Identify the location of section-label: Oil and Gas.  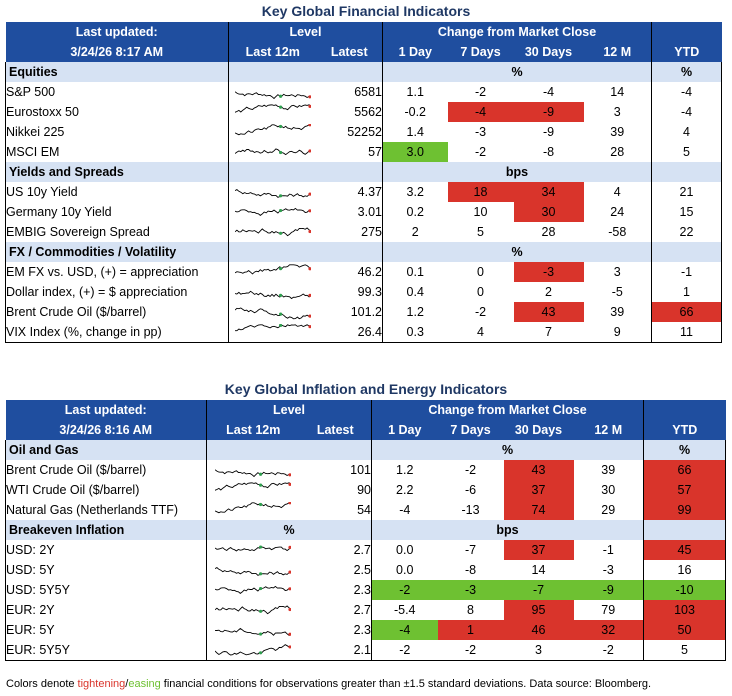
(106, 450).